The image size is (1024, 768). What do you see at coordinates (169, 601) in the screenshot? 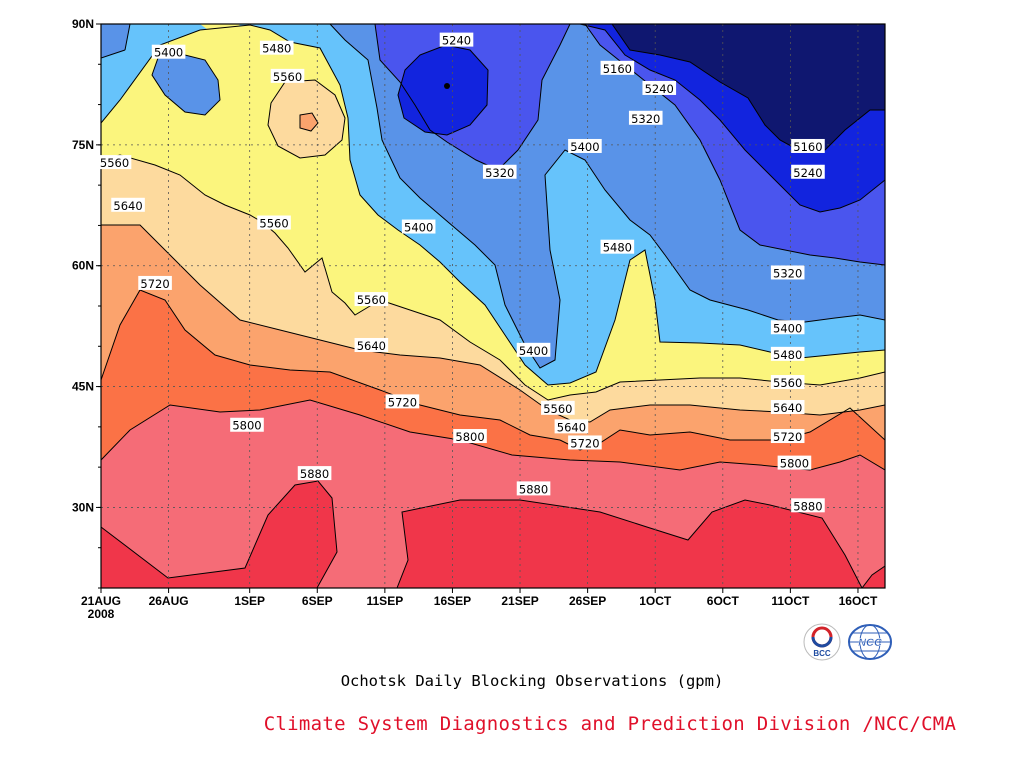
I see `x-tick-label: 26AUG` at bounding box center [169, 601].